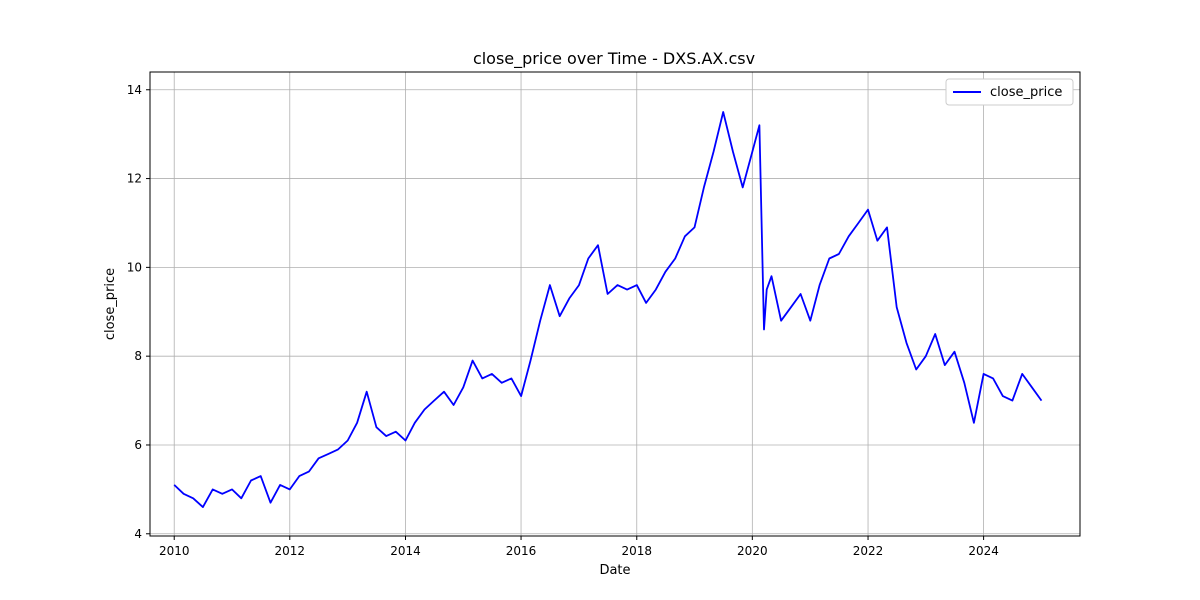 Image resolution: width=1200 pixels, height=600 pixels. I want to click on legend-box, so click(1009, 92).